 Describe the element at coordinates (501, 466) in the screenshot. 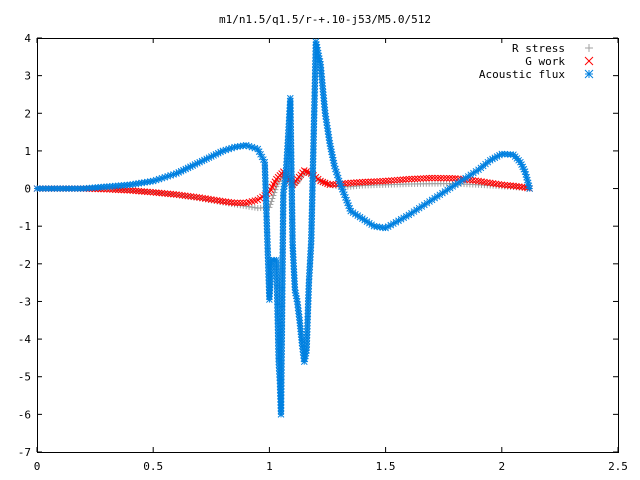

I see `x-tick-label: 2` at that location.